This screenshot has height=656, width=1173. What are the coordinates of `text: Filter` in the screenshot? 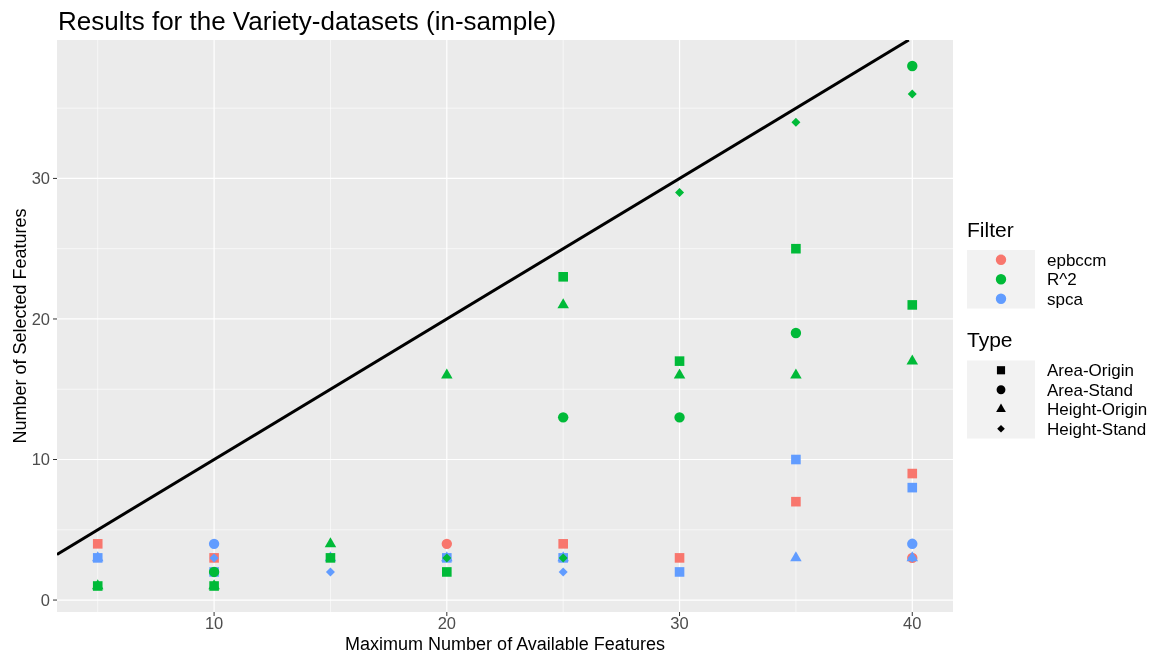 It's located at (990, 229).